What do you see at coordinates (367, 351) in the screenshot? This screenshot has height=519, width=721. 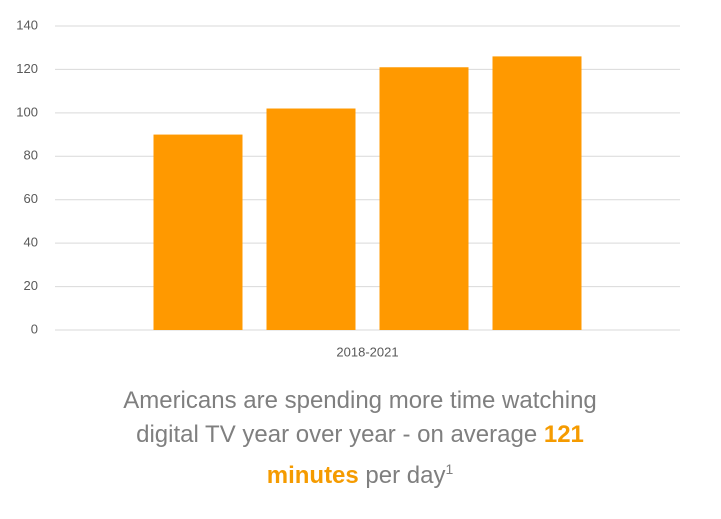 I see `x-tick-label: 2018-2021` at bounding box center [367, 351].